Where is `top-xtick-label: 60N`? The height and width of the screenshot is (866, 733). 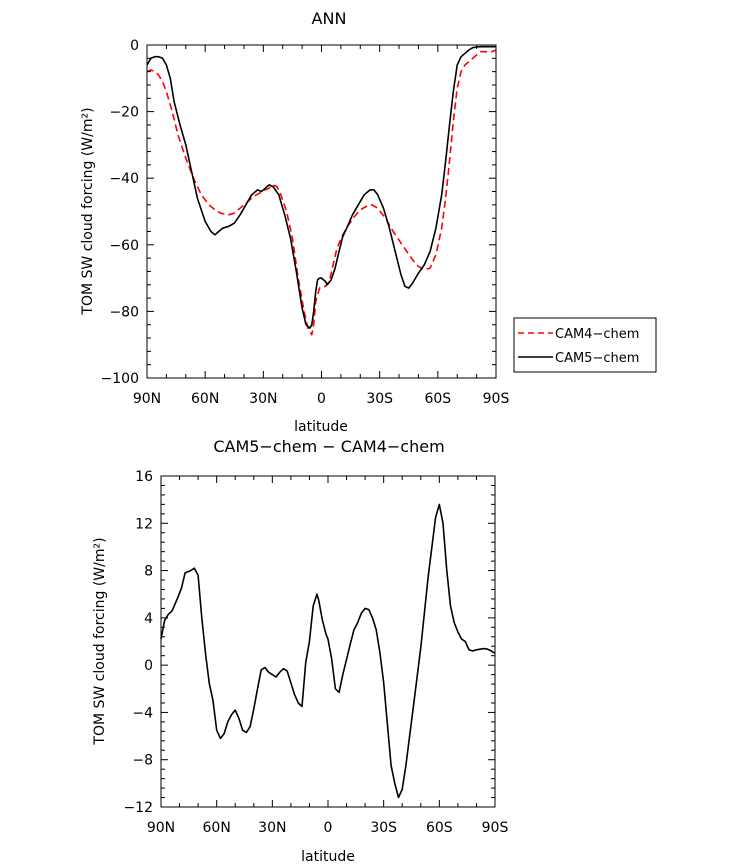 top-xtick-label: 60N is located at coordinates (205, 399).